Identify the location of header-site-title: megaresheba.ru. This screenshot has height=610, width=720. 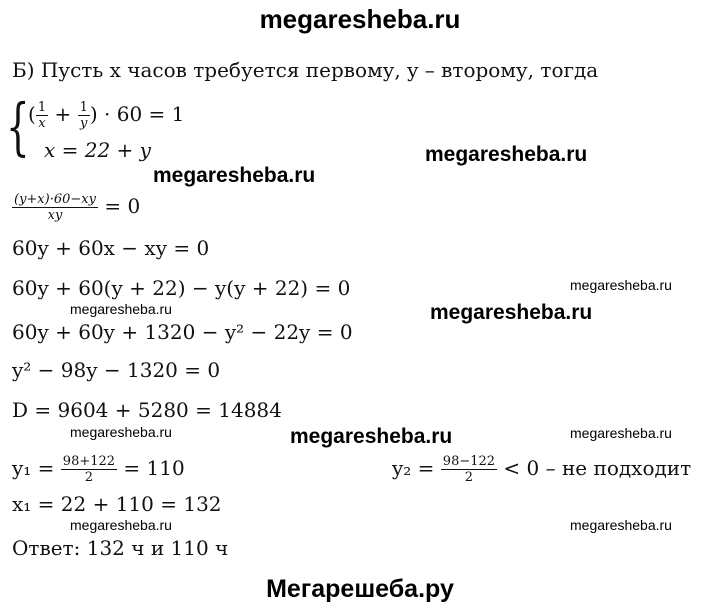
(360, 19).